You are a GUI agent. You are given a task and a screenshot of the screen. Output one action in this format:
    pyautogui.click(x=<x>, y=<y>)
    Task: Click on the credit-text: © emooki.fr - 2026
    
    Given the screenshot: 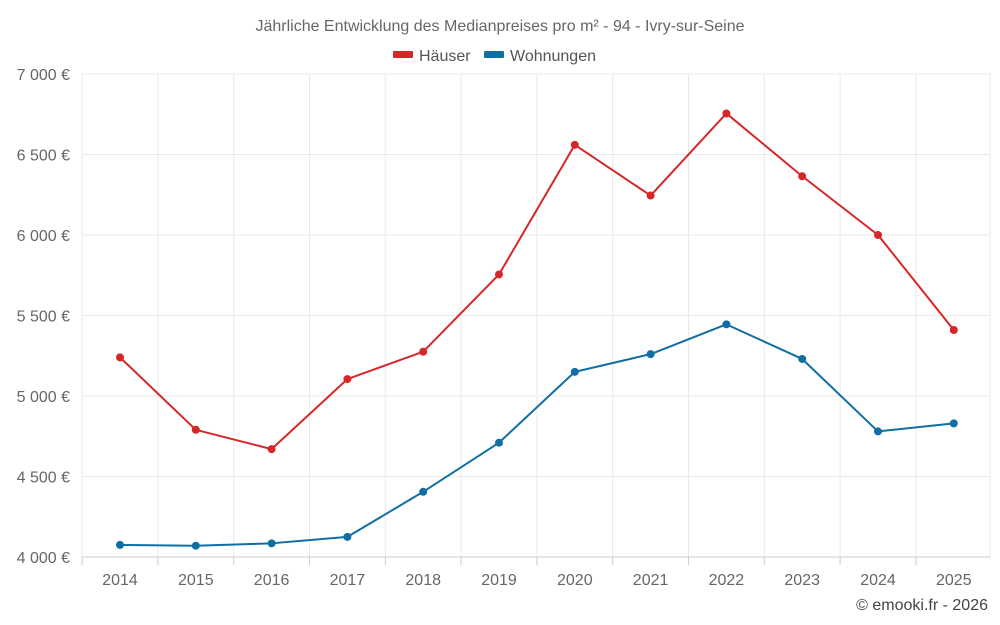 What is the action you would take?
    pyautogui.click(x=922, y=605)
    